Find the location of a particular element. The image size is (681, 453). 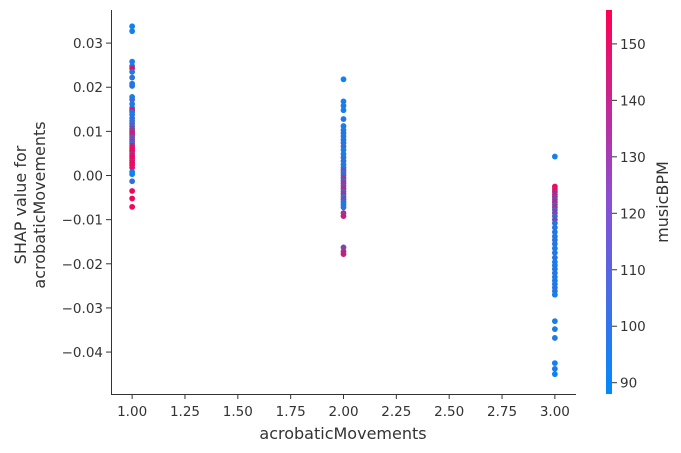

x-tick-label: 2.75 is located at coordinates (502, 412).